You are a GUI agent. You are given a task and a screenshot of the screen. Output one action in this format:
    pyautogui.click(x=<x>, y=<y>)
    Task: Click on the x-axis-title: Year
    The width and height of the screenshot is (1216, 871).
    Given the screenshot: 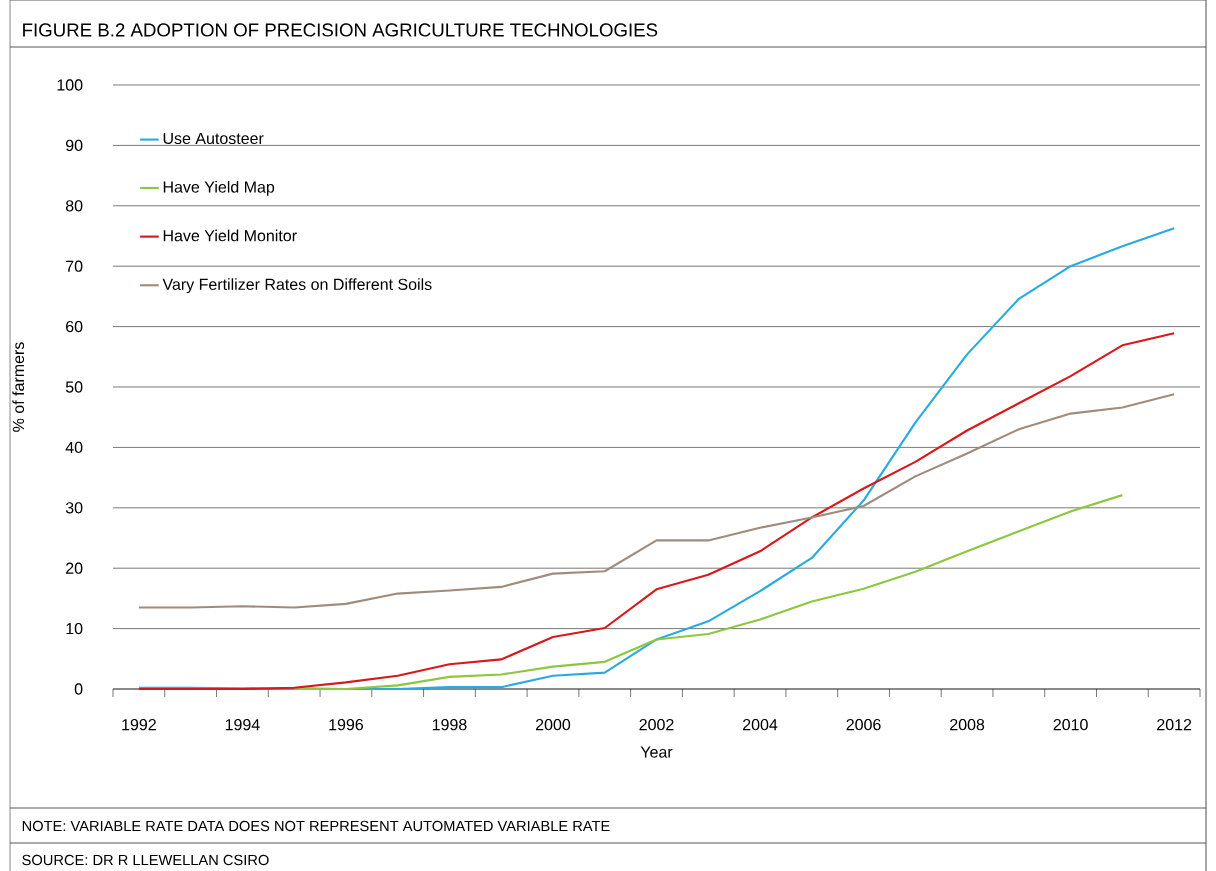 What is the action you would take?
    pyautogui.click(x=656, y=752)
    